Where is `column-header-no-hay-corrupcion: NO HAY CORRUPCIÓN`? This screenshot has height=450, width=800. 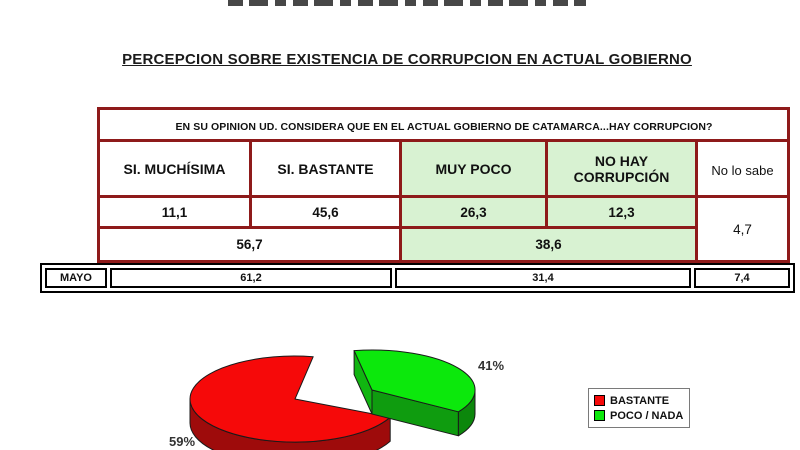
column-header-no-hay-corrupcion: NO HAY CORRUPCIÓN is located at coordinates (621, 168).